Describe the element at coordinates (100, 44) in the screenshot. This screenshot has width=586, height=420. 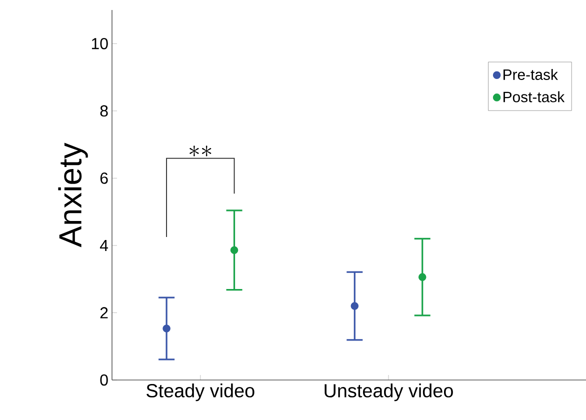
I see `y-tick-label: 10` at that location.